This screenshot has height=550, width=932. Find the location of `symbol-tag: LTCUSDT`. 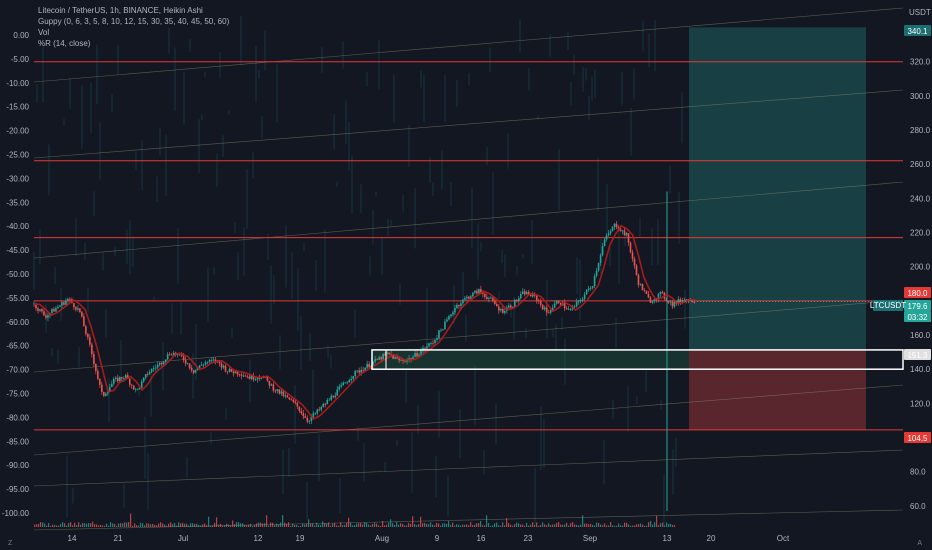

symbol-tag: LTCUSDT is located at coordinates (888, 305).